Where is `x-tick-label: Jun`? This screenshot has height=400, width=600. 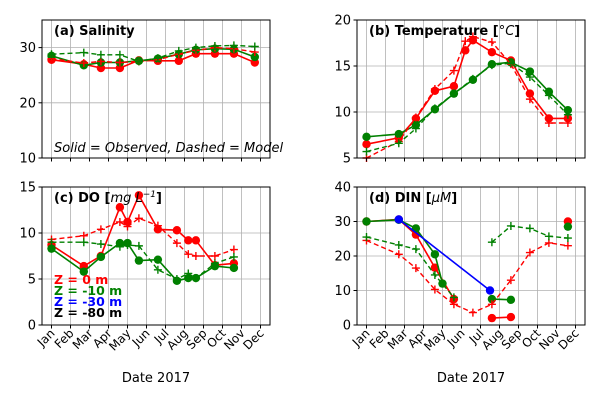
x-tick-label: Jun is located at coordinates (141, 338).